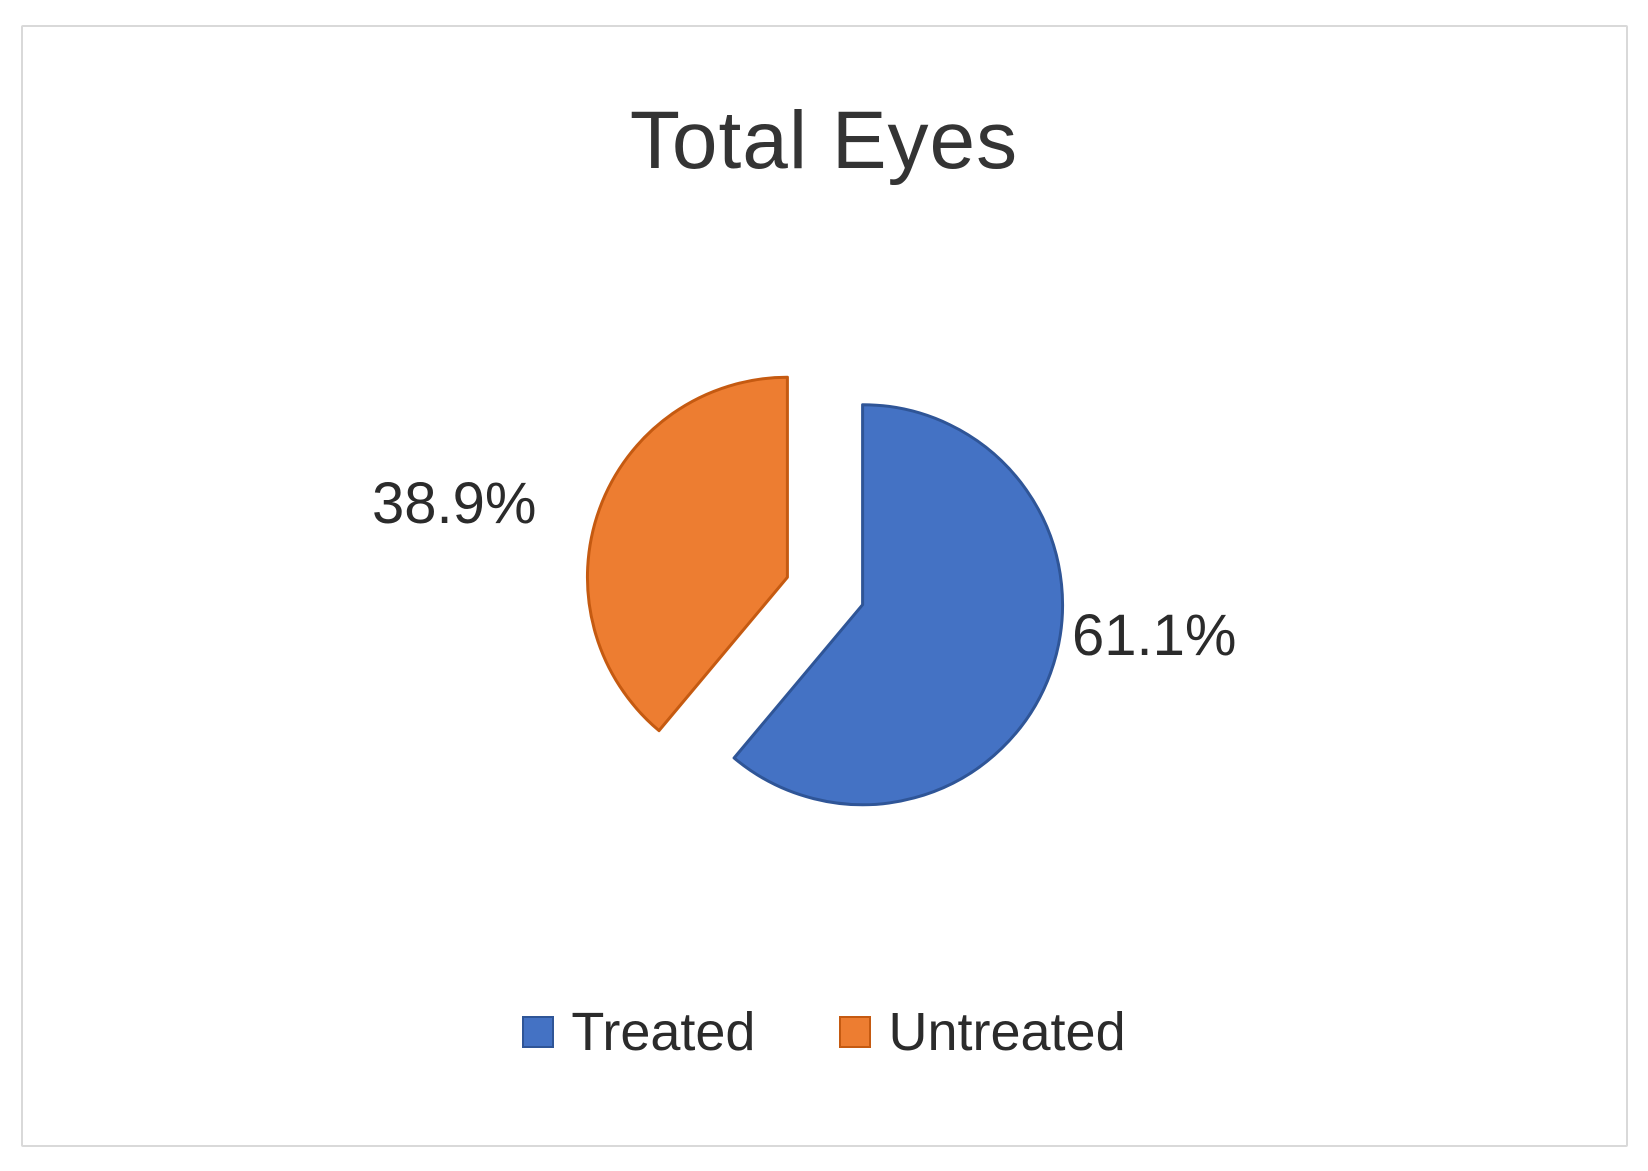  Describe the element at coordinates (855, 1032) in the screenshot. I see `untreated-swatch-icon` at that location.